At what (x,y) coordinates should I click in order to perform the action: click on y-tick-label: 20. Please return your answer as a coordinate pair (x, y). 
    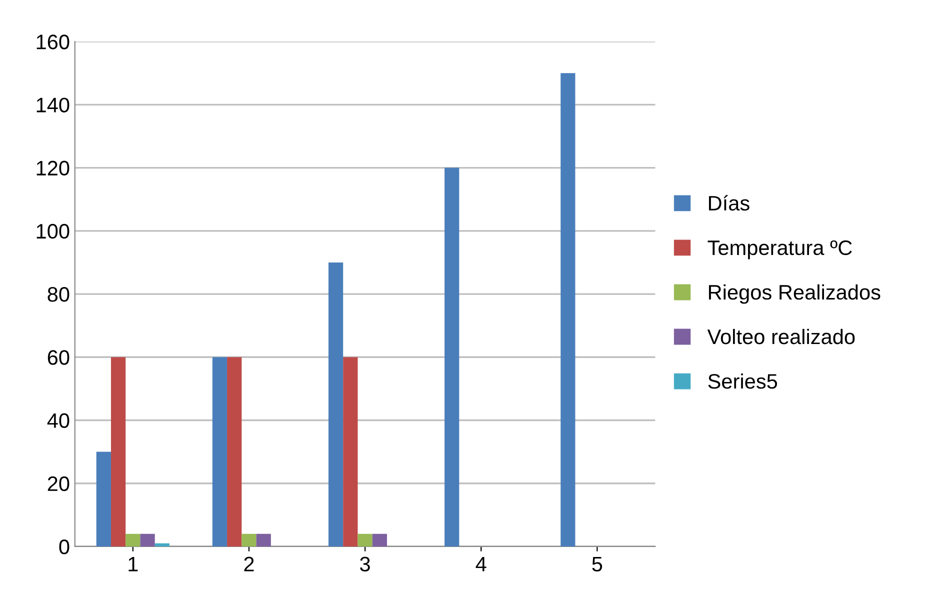
    Looking at the image, I should click on (59, 484).